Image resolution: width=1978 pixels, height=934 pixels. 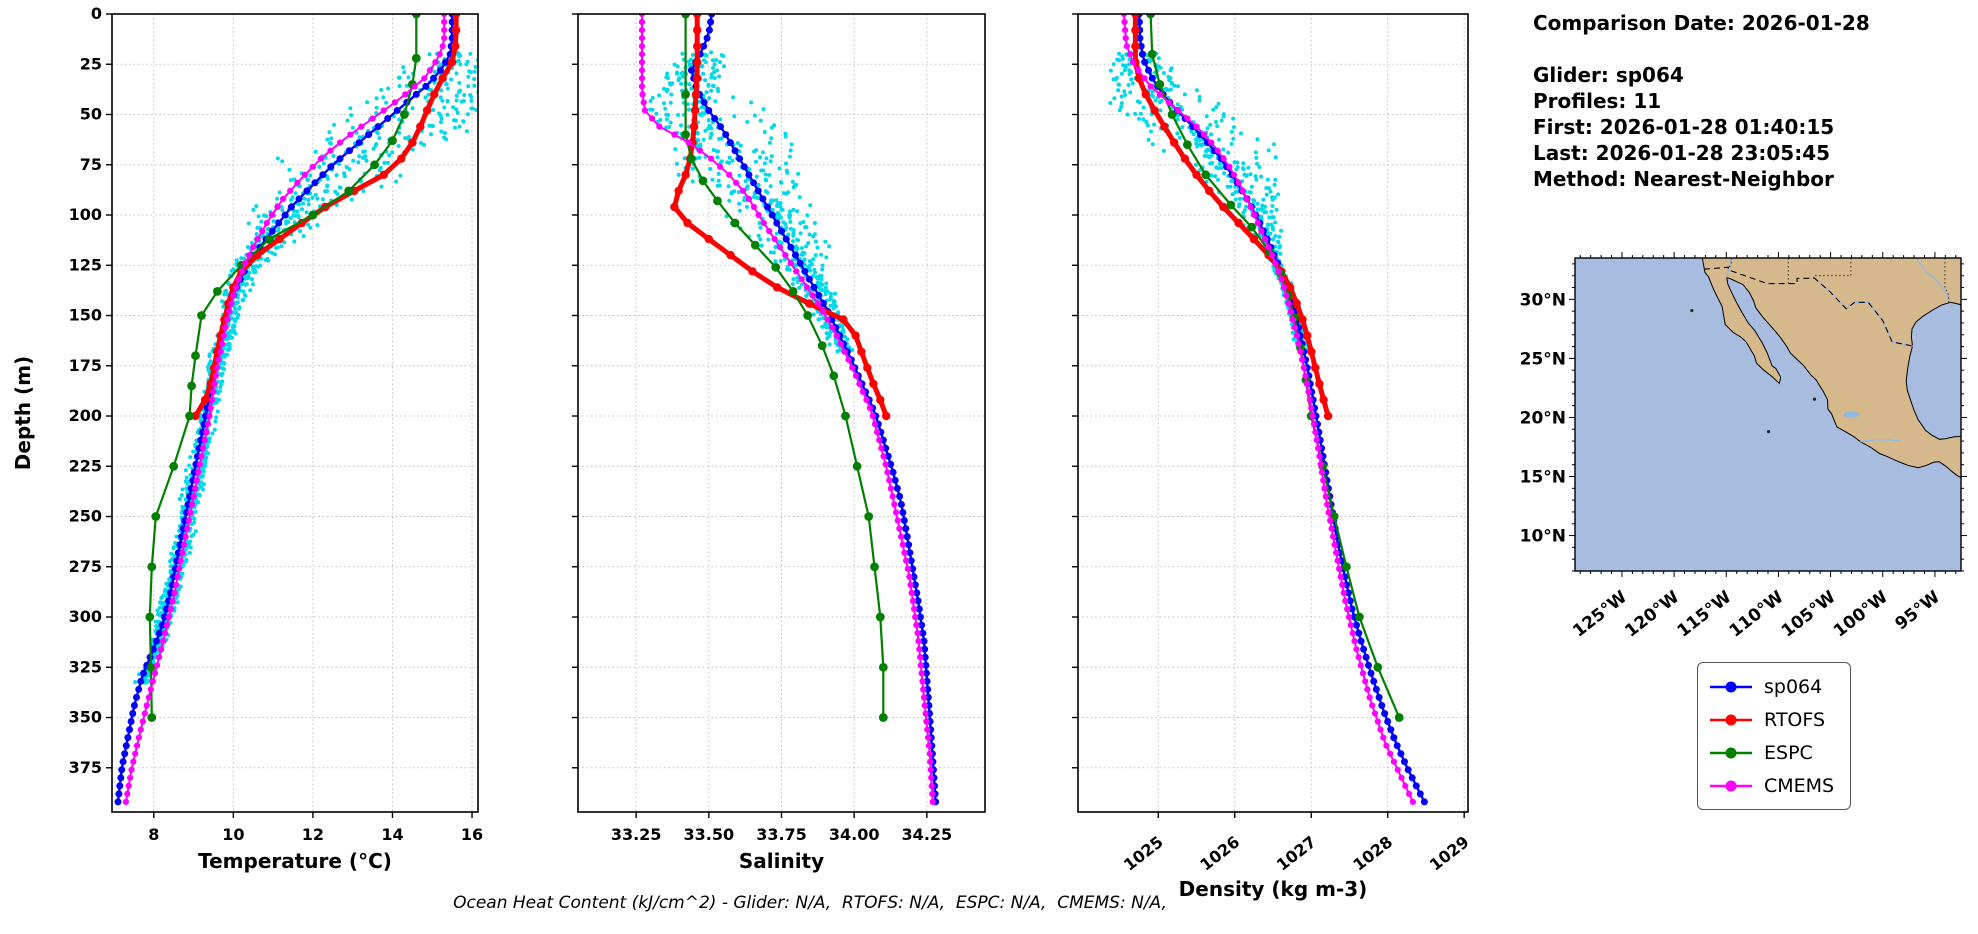 I want to click on svg-text: 200, so click(x=85, y=415).